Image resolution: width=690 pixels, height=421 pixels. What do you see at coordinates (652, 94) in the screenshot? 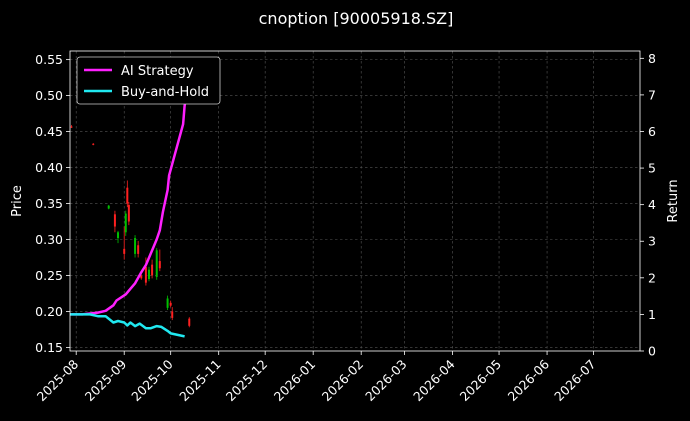
I see `y2-tick-label: 7` at bounding box center [652, 94].